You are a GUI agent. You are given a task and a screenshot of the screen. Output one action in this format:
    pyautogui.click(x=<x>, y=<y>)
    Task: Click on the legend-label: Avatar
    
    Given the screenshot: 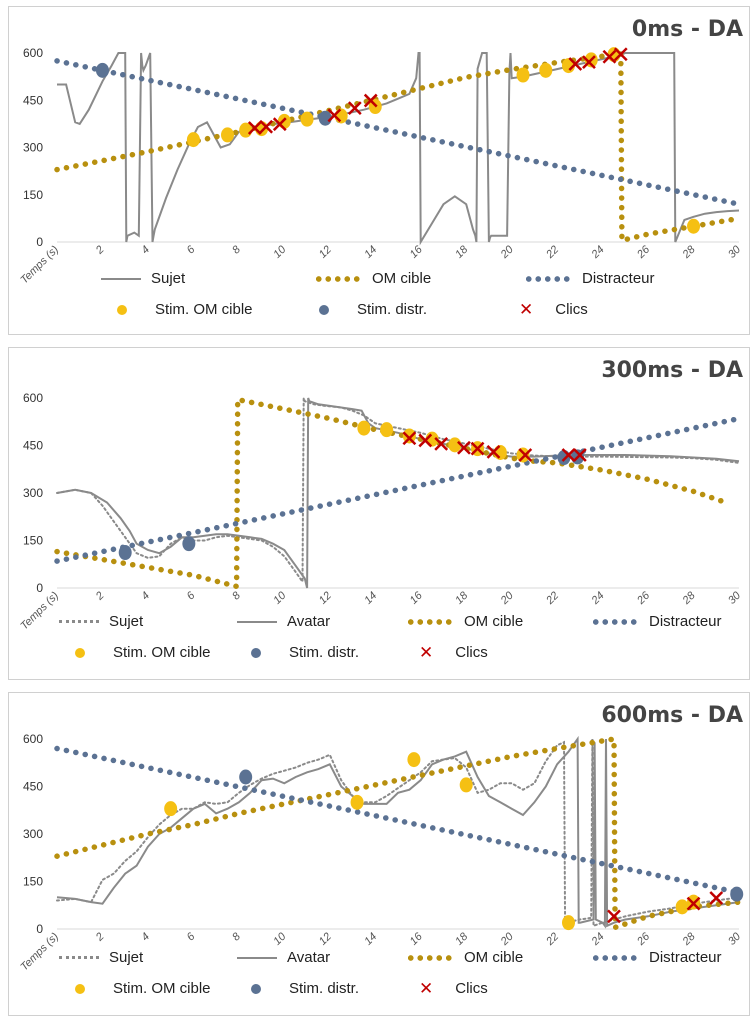 What is the action you would take?
    pyautogui.click(x=309, y=621)
    